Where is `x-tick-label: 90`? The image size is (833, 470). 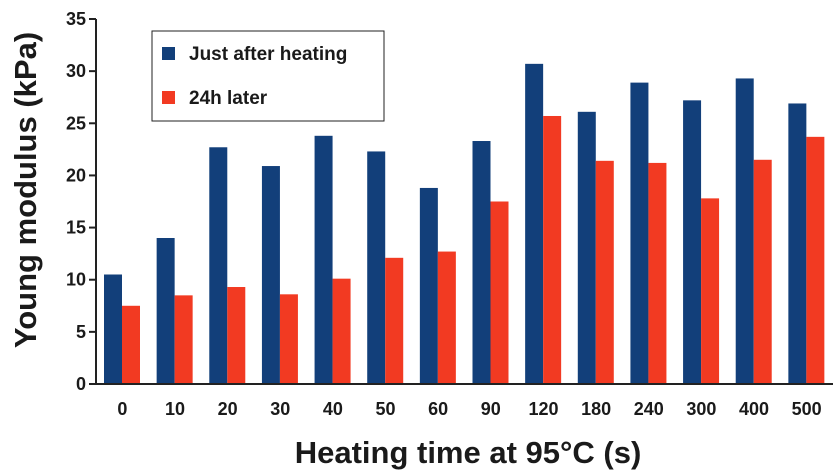 x-tick-label: 90 is located at coordinates (491, 409).